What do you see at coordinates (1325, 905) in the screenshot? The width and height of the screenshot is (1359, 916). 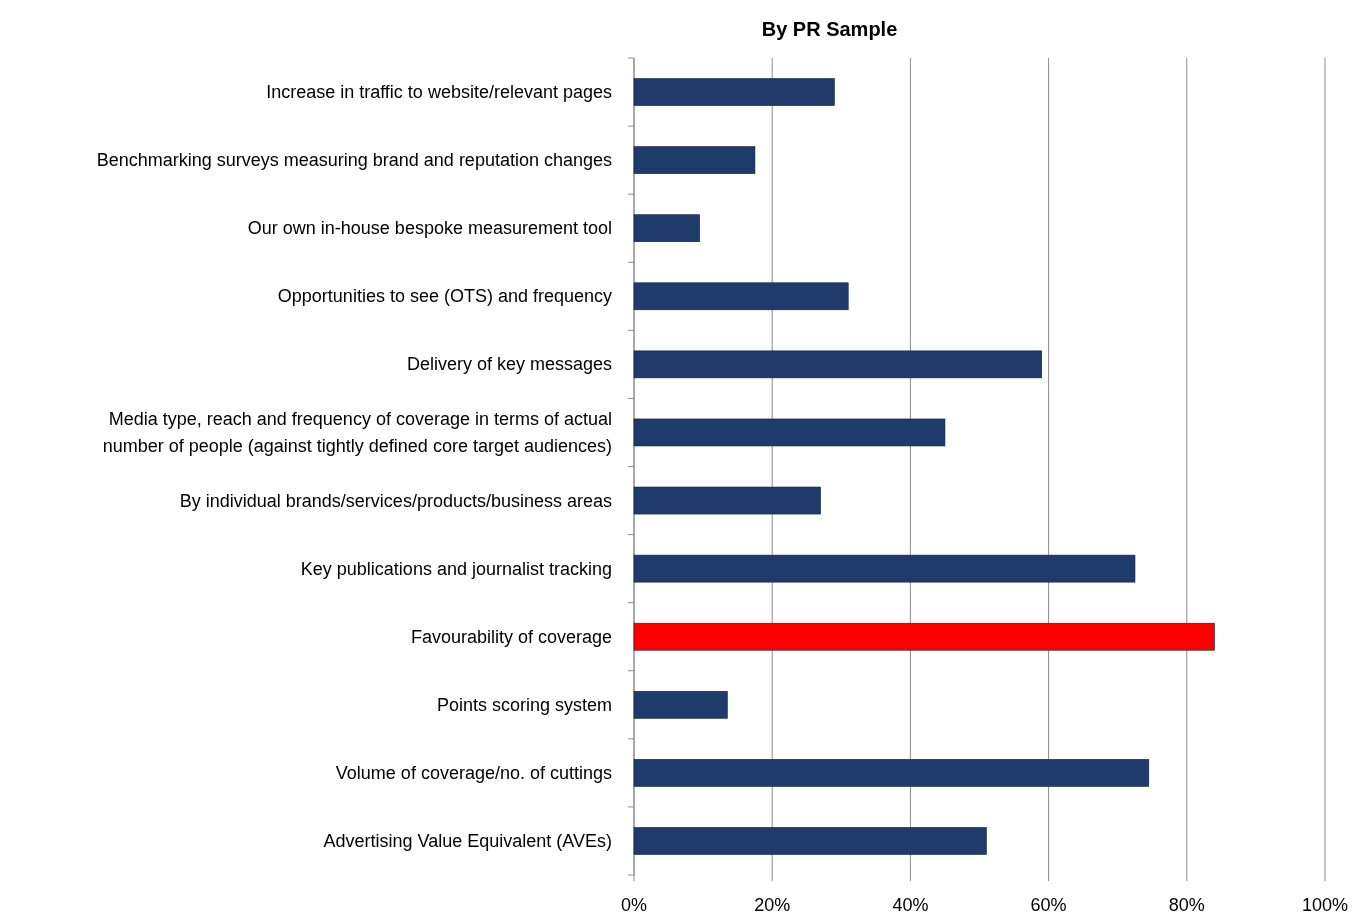 I see `x-tick-label: 100%` at bounding box center [1325, 905].